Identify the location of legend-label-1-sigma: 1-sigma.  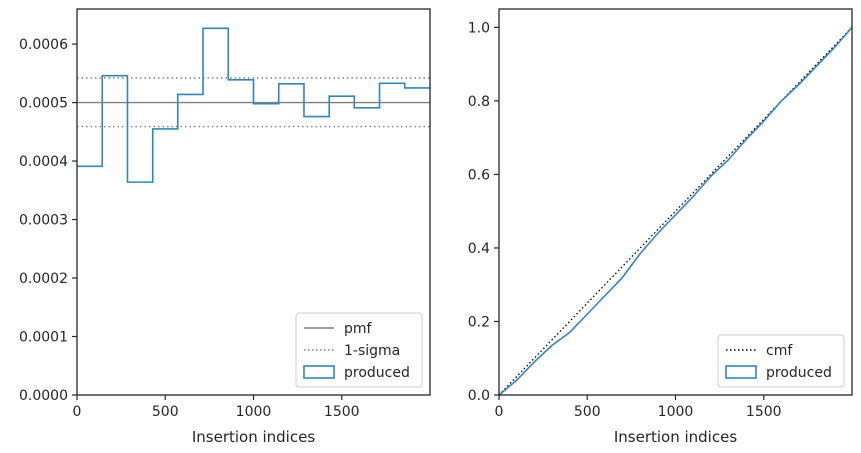
(372, 351).